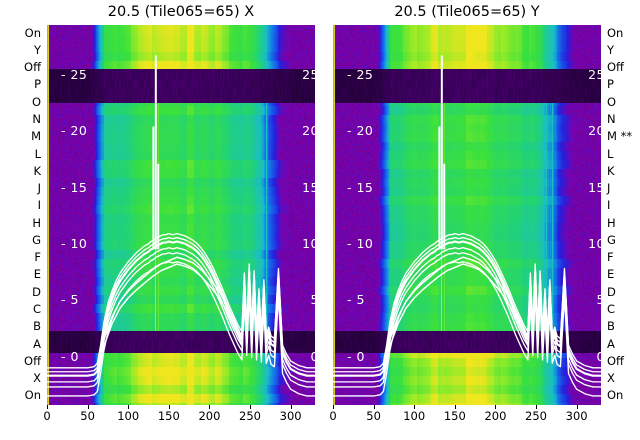  What do you see at coordinates (360, 187) in the screenshot?
I see `y-tick-panel-right-left-3: - 15` at bounding box center [360, 187].